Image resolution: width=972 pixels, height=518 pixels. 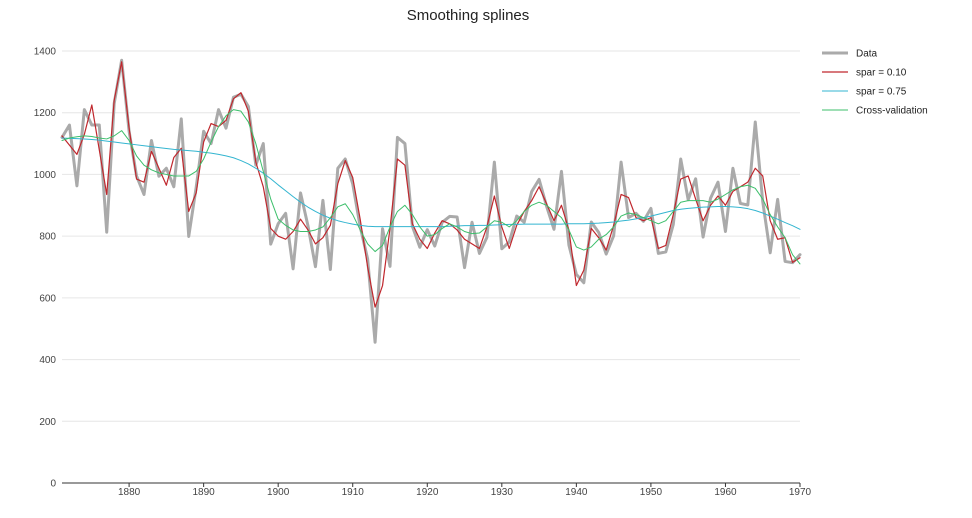 What do you see at coordinates (651, 492) in the screenshot?
I see `x-tick-label: 1950` at bounding box center [651, 492].